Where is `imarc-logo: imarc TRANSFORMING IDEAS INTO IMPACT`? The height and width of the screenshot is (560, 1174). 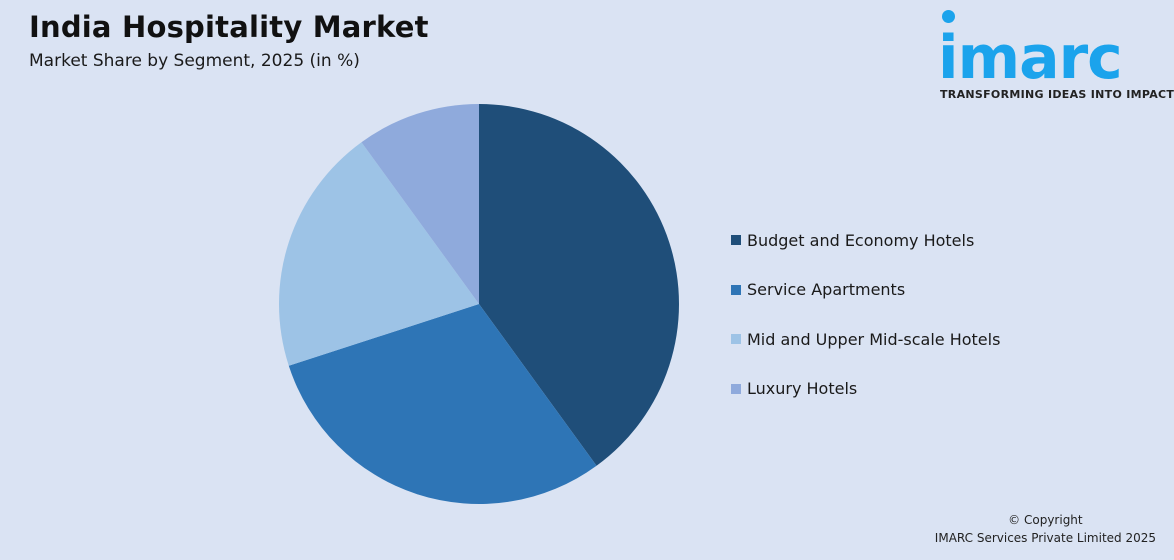 imarc-logo: imarc TRANSFORMING IDEAS INTO IMPACT is located at coordinates (1056, 56).